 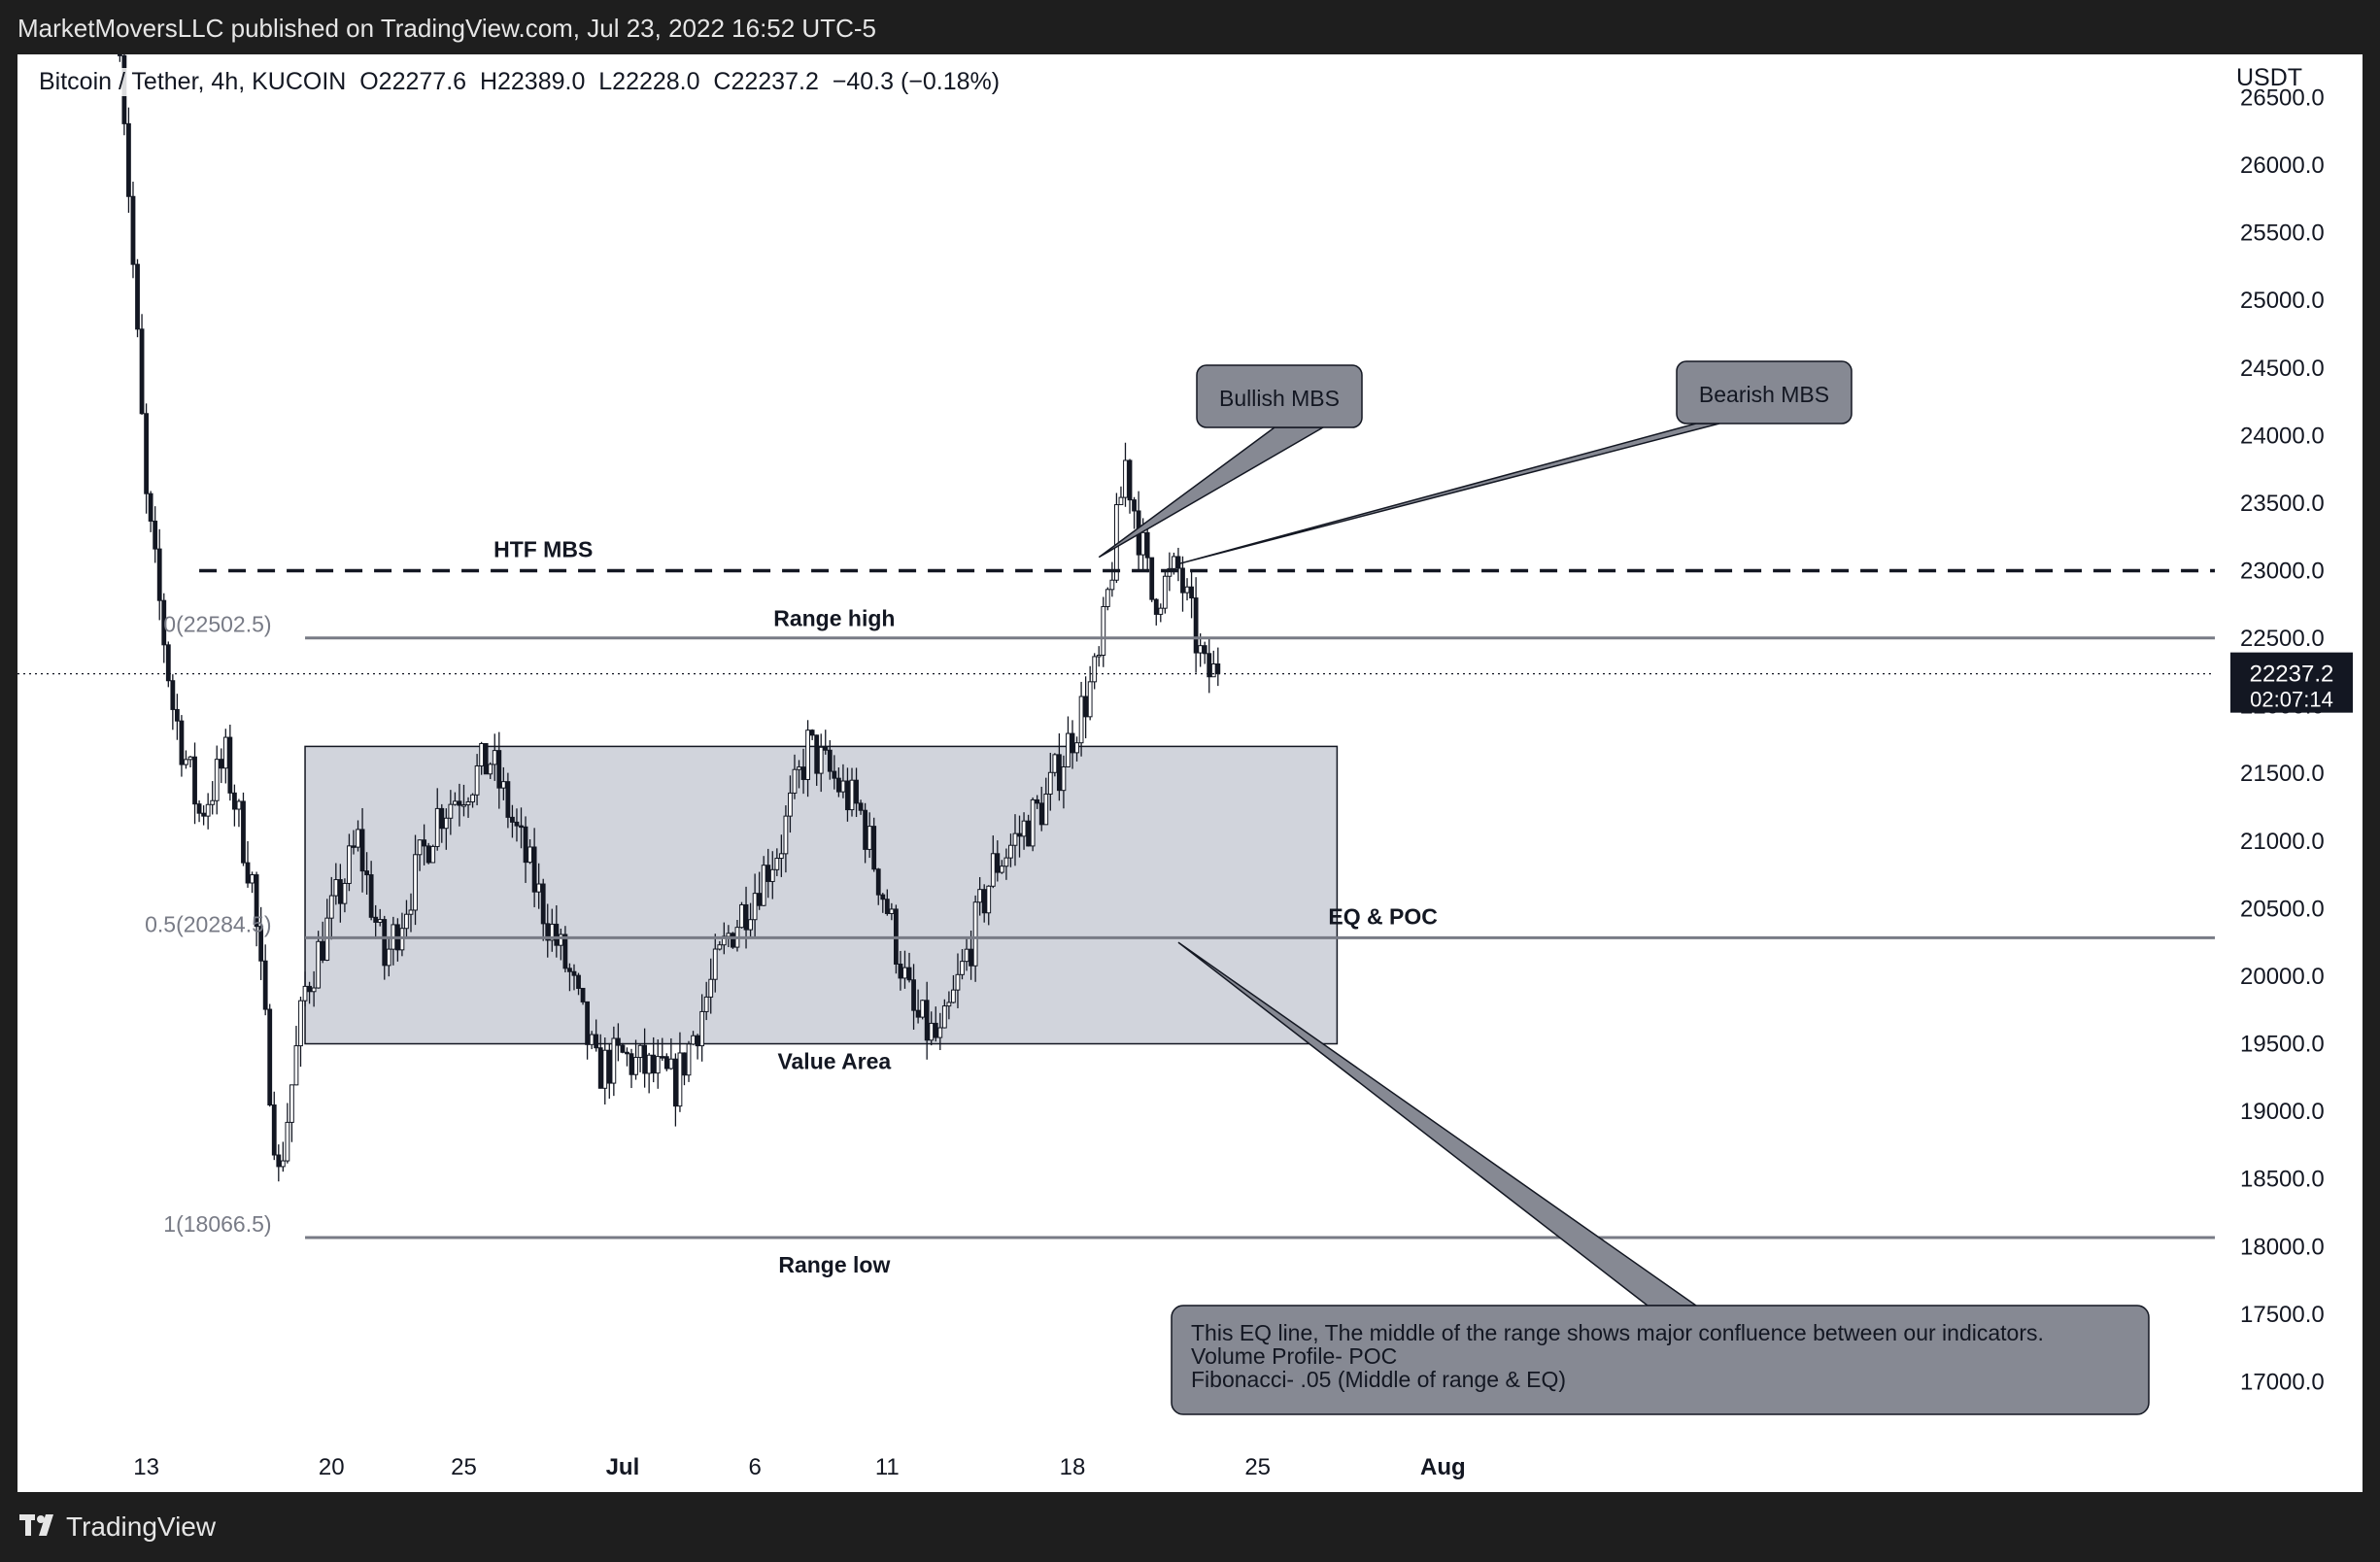 What do you see at coordinates (464, 1467) in the screenshot?
I see `x-tick-label: 25` at bounding box center [464, 1467].